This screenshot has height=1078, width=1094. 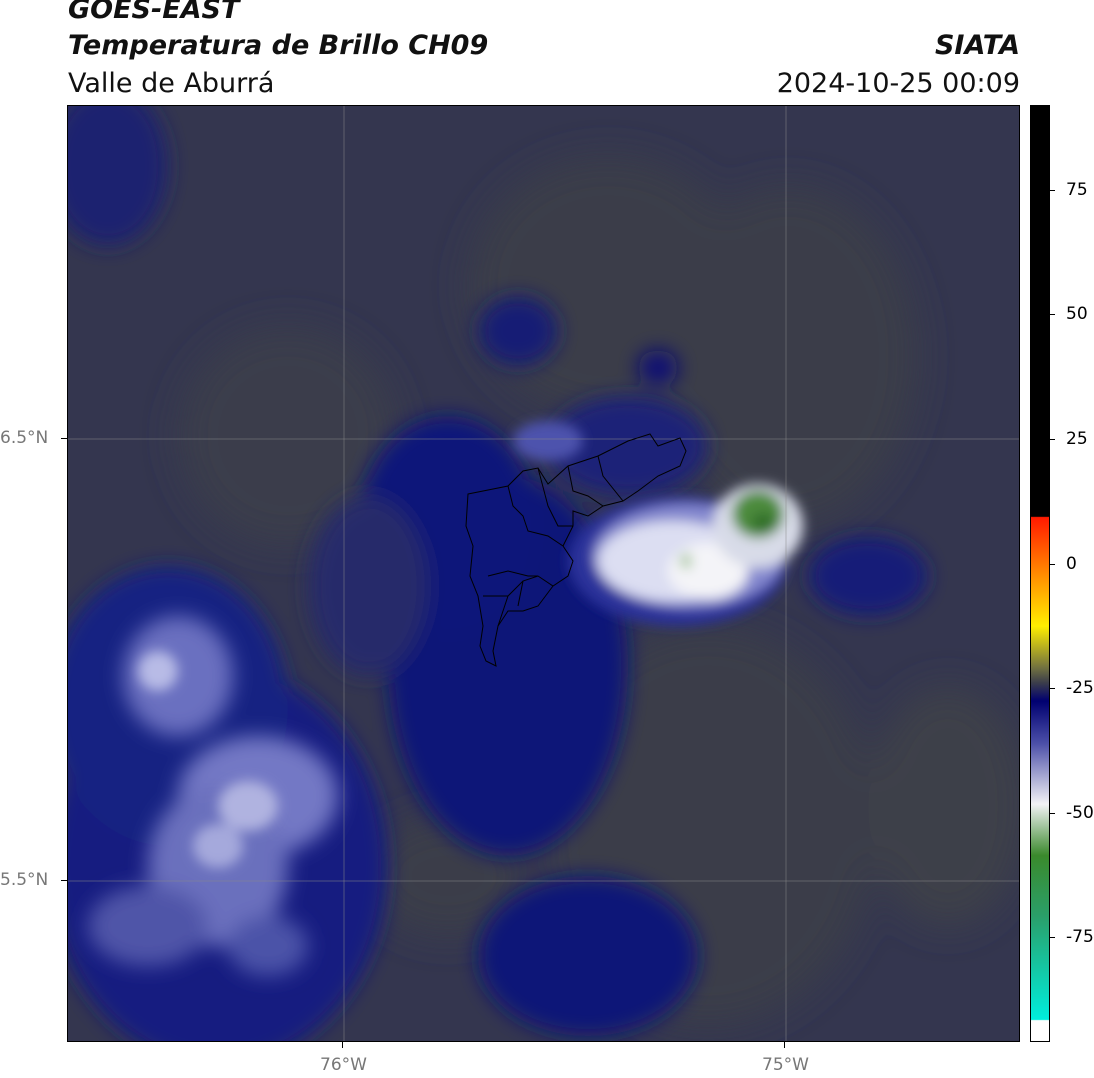 I want to click on colorbar-tick-label: 50, so click(x=1077, y=314).